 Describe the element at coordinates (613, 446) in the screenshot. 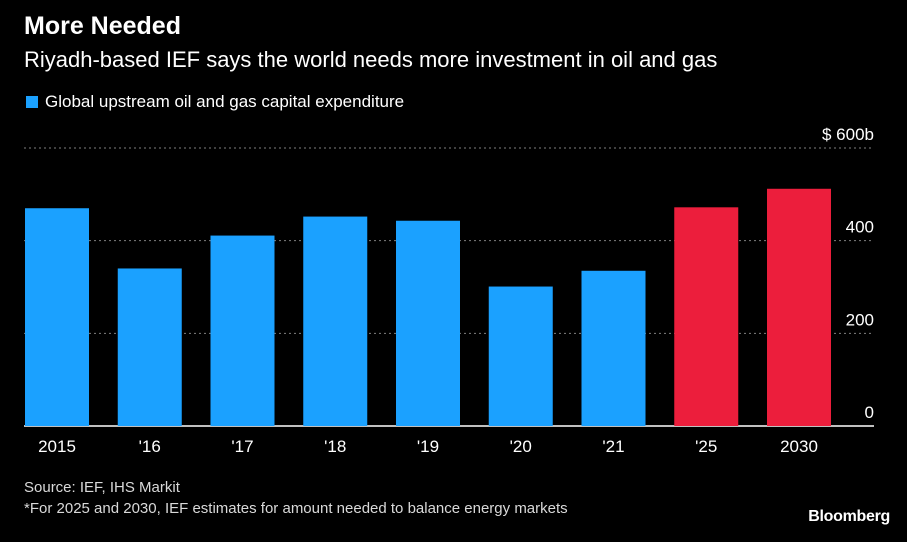

I see `x-tick-label: '21` at that location.